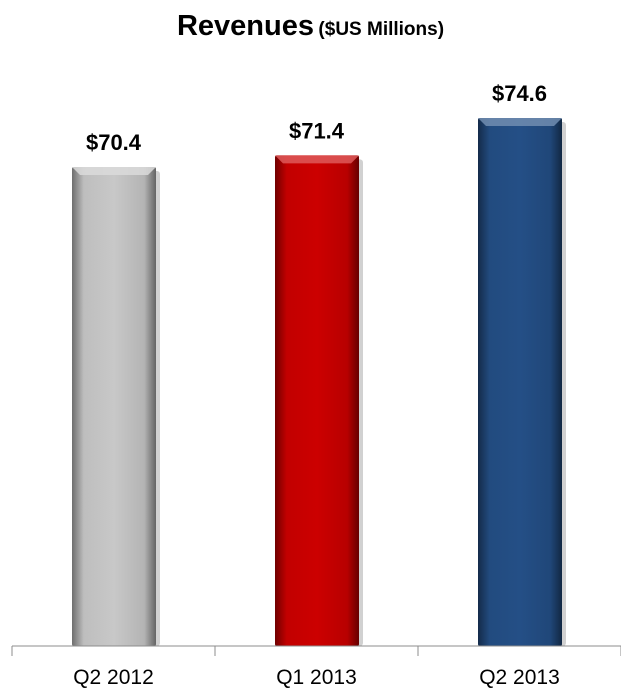 This screenshot has width=621, height=692. What do you see at coordinates (519, 677) in the screenshot?
I see `x-tick-label: Q2 2013` at bounding box center [519, 677].